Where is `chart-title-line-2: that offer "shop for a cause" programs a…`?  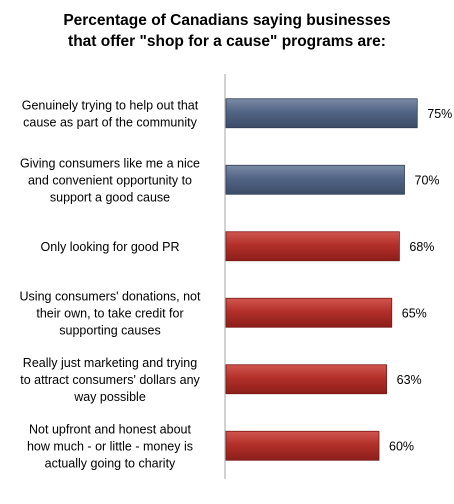
chart-title-line-2: that offer "shop for a cause" programs a… is located at coordinates (227, 41).